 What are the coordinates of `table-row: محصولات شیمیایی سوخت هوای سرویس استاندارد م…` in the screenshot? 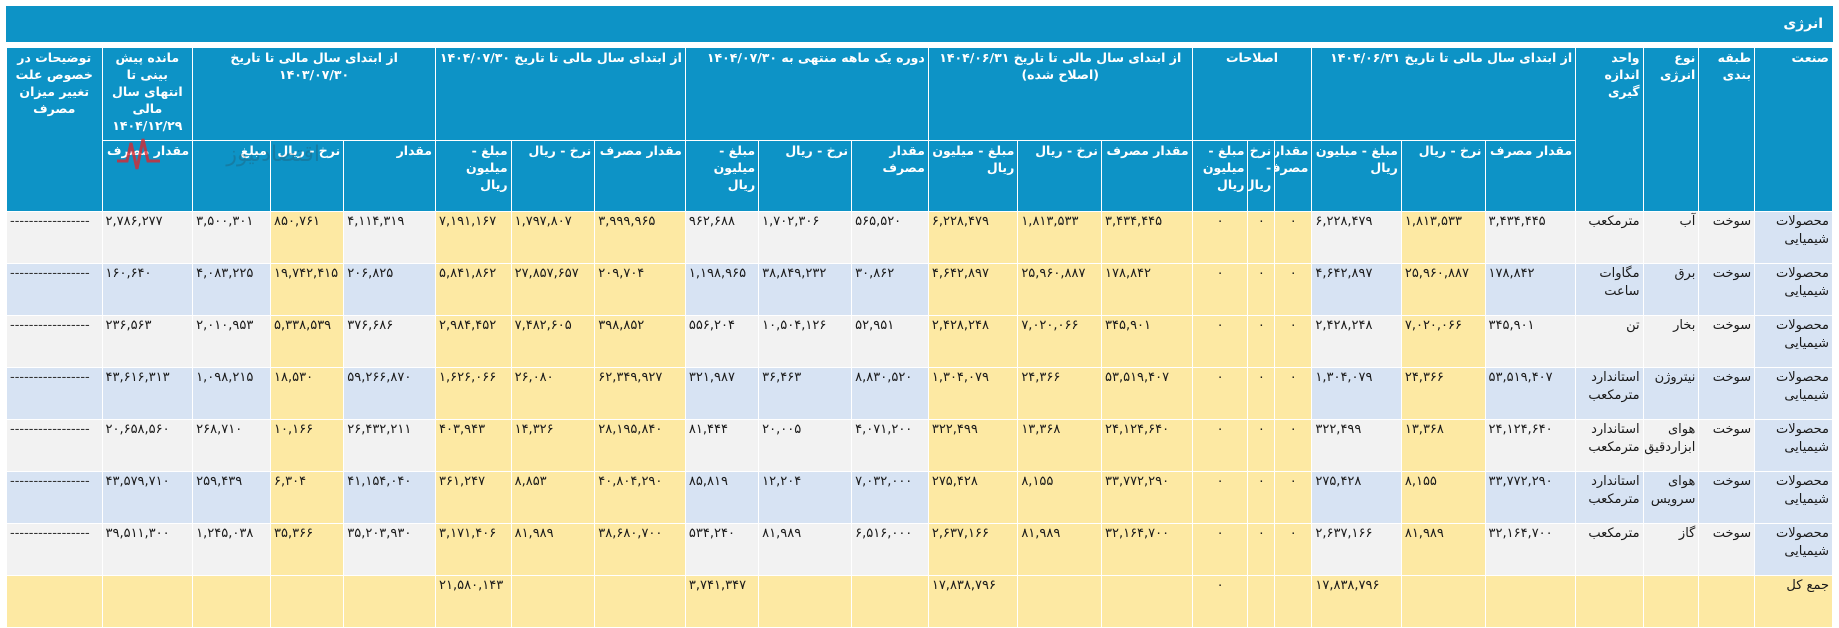 It's located at (919, 497).